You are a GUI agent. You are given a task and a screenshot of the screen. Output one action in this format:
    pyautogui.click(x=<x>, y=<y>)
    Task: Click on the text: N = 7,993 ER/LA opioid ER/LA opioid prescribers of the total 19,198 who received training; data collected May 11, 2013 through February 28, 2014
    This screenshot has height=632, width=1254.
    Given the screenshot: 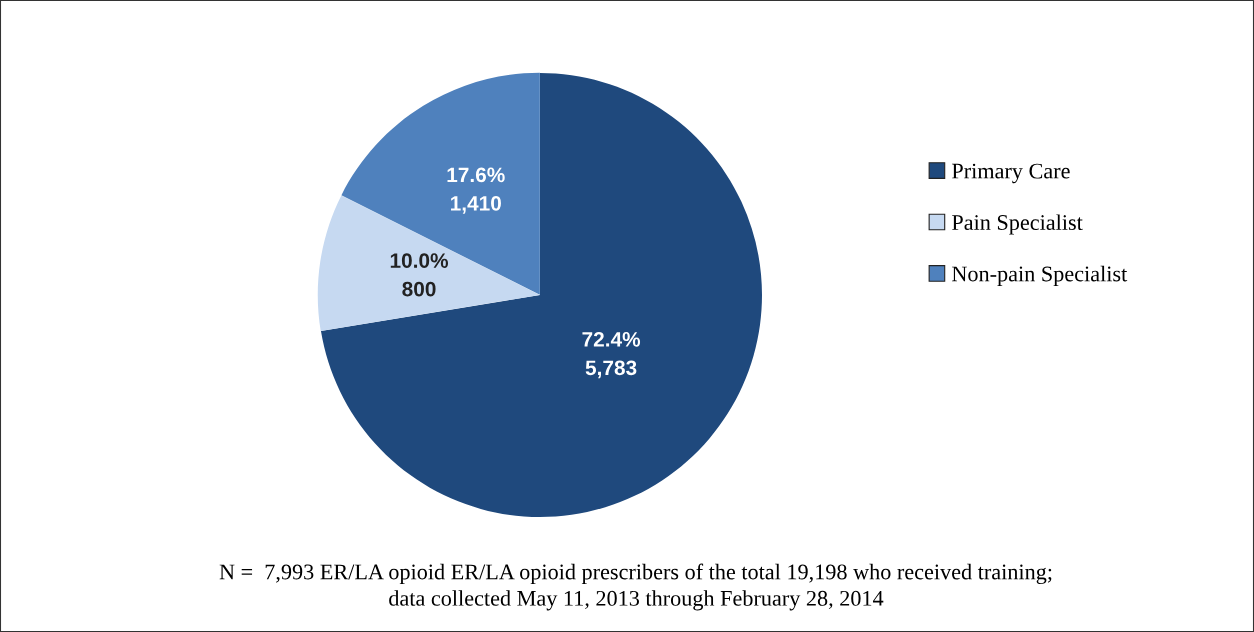 What is the action you would take?
    pyautogui.click(x=635, y=587)
    